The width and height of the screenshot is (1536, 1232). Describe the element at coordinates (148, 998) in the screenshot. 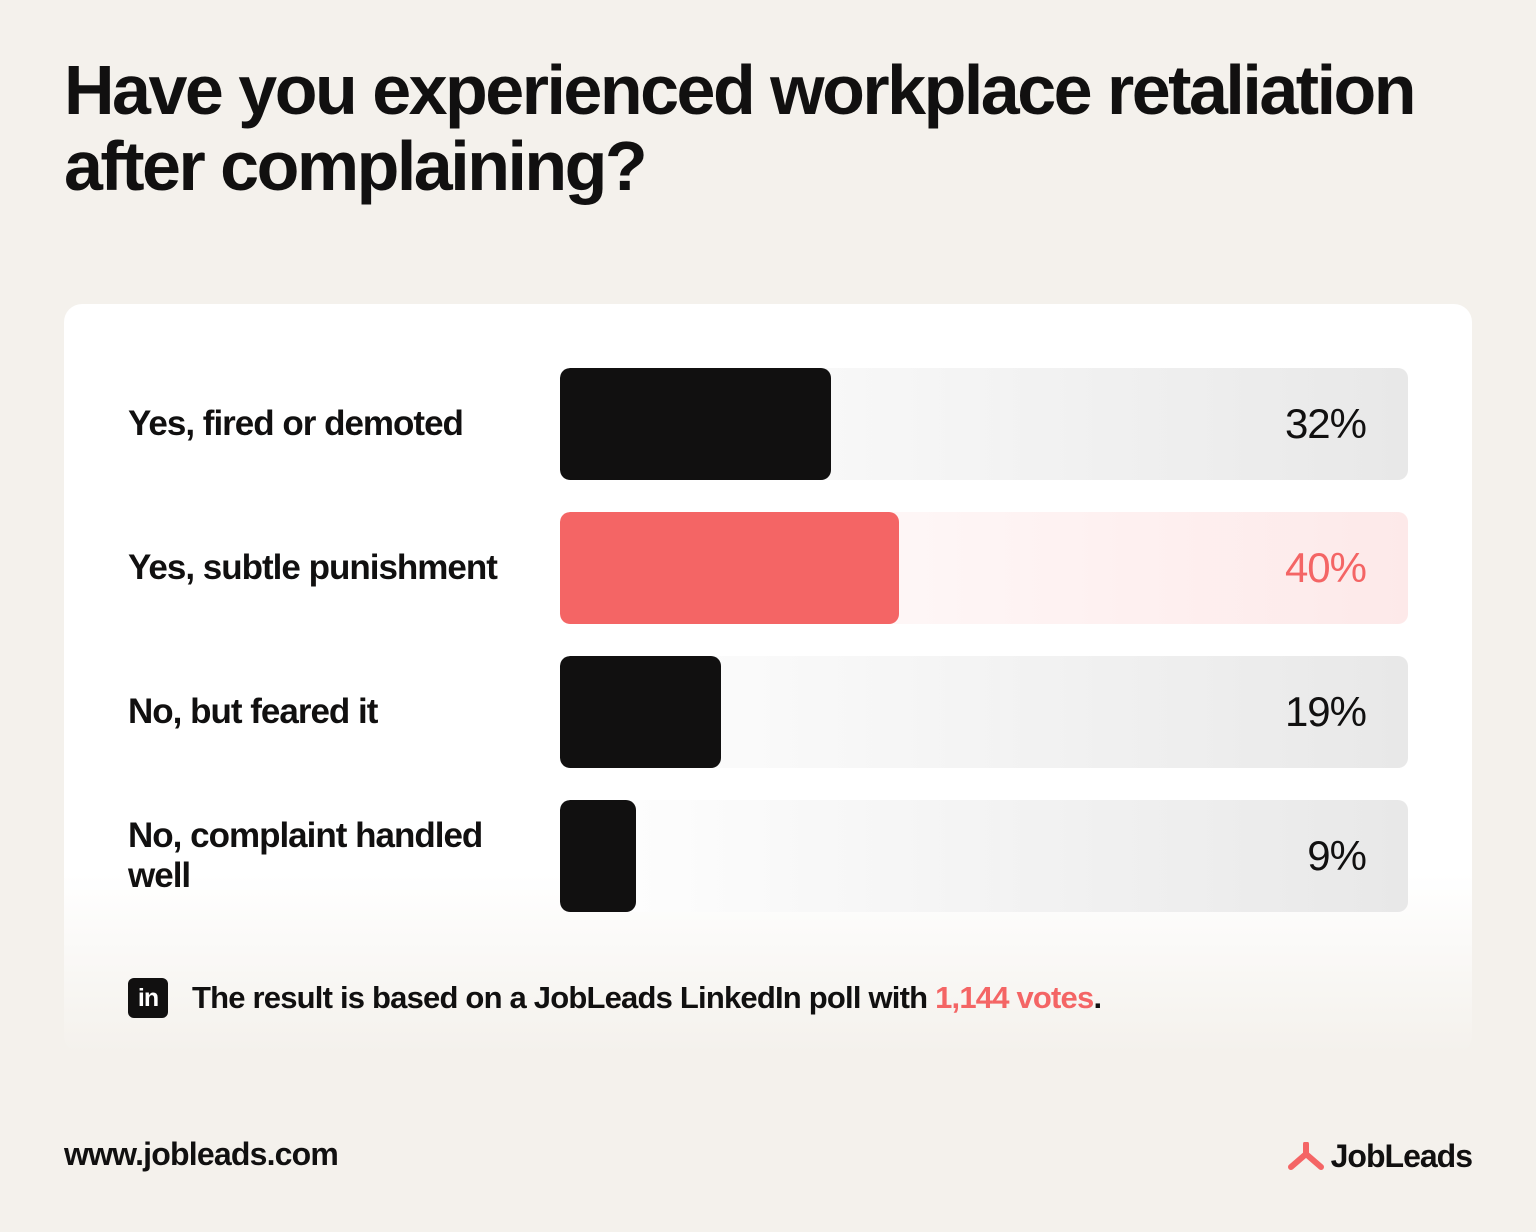

I see `linkedin-icon: in` at that location.